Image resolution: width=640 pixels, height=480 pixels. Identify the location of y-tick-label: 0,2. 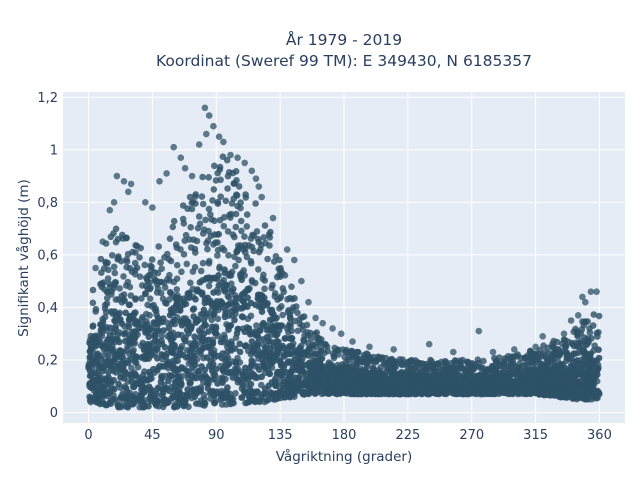
(47, 360).